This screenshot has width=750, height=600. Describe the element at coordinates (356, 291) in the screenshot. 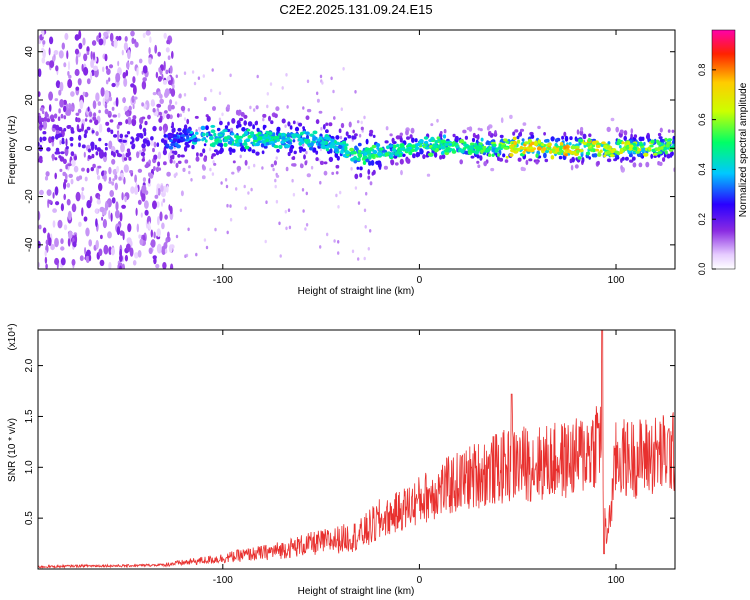

I see `spectrogram-x-axis-label: Height of straight line (km)` at that location.